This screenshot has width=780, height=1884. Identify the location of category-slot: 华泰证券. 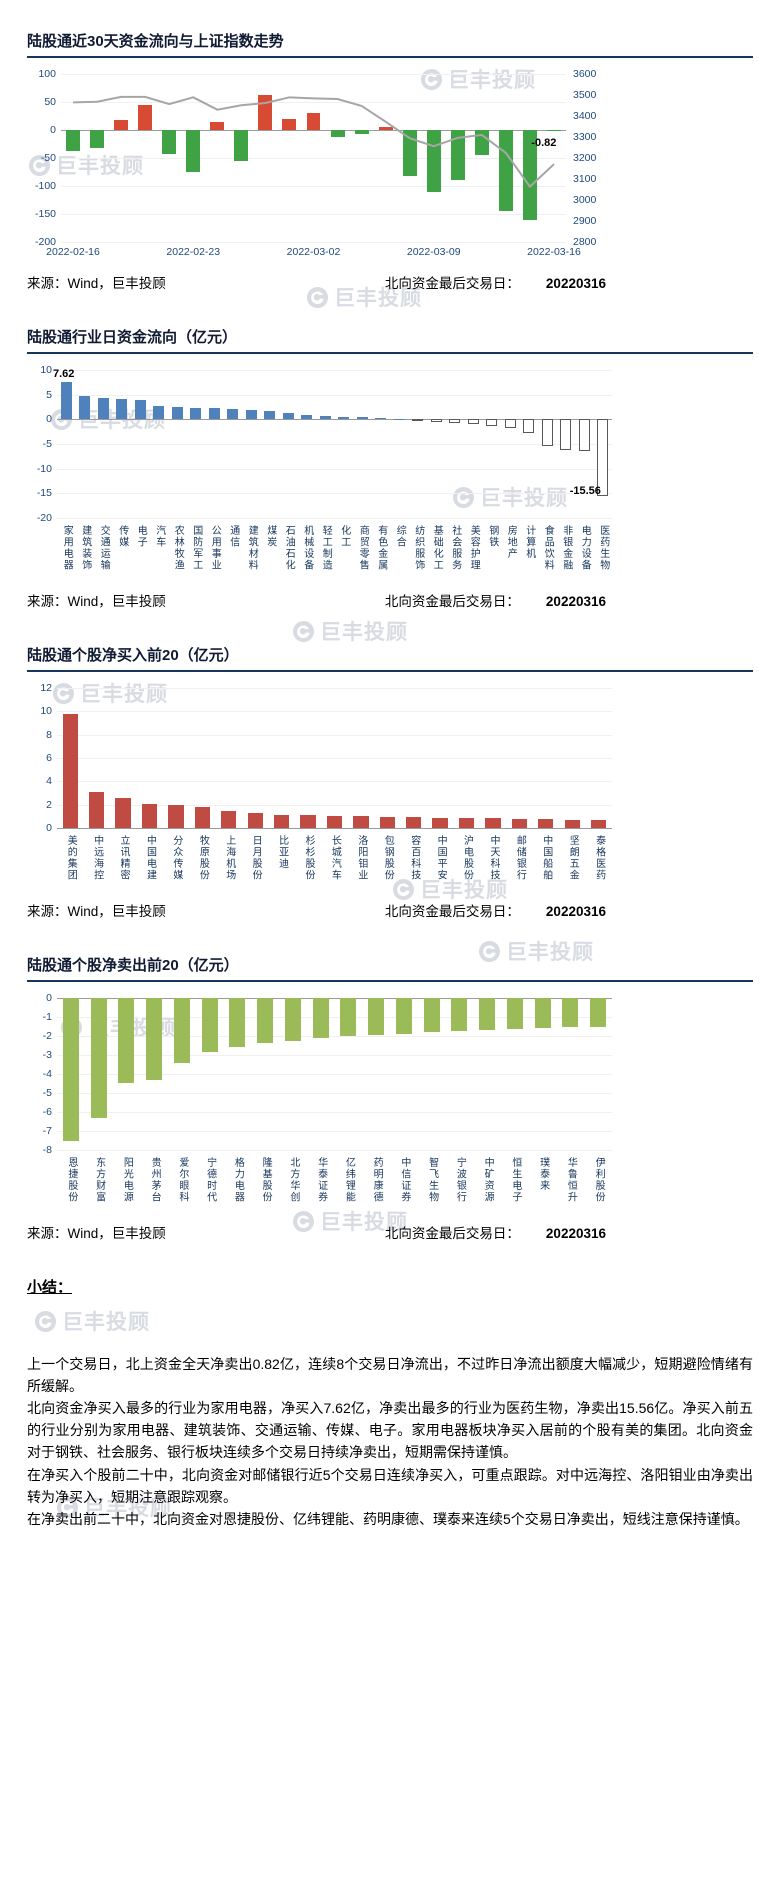
(321, 1182).